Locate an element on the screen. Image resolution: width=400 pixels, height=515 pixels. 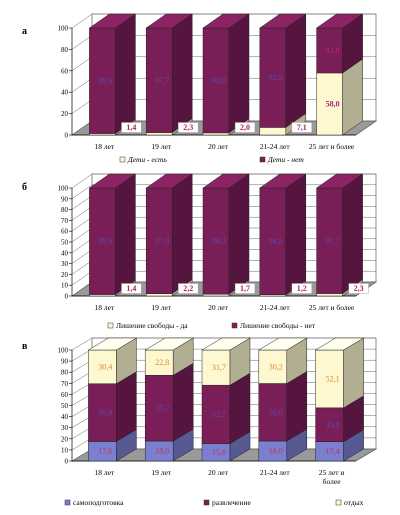
ytick-label-2-3: 30 is located at coordinates (65, 428).